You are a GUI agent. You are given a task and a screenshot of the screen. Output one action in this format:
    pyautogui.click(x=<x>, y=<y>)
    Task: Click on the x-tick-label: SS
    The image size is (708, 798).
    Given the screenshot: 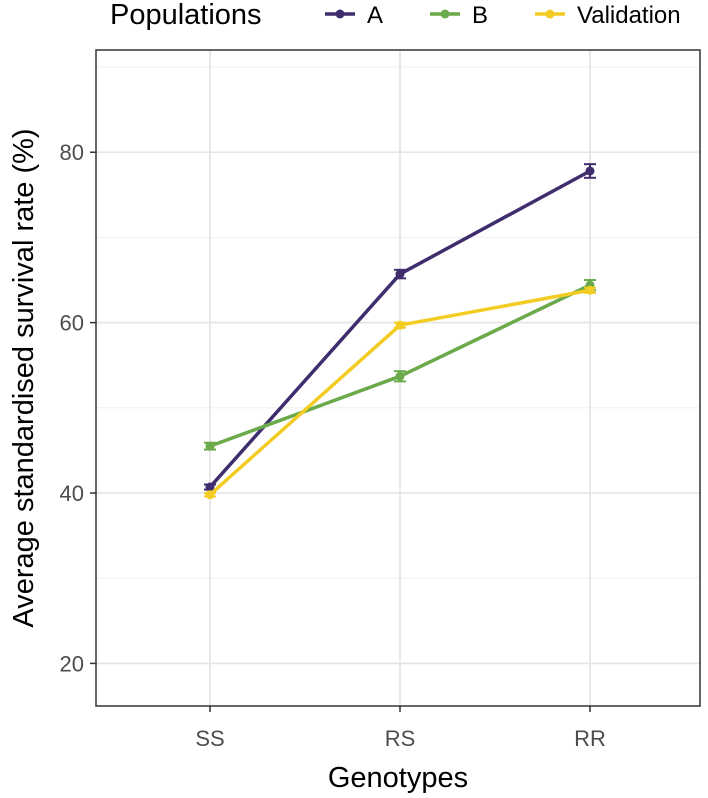 What is the action you would take?
    pyautogui.click(x=209, y=738)
    